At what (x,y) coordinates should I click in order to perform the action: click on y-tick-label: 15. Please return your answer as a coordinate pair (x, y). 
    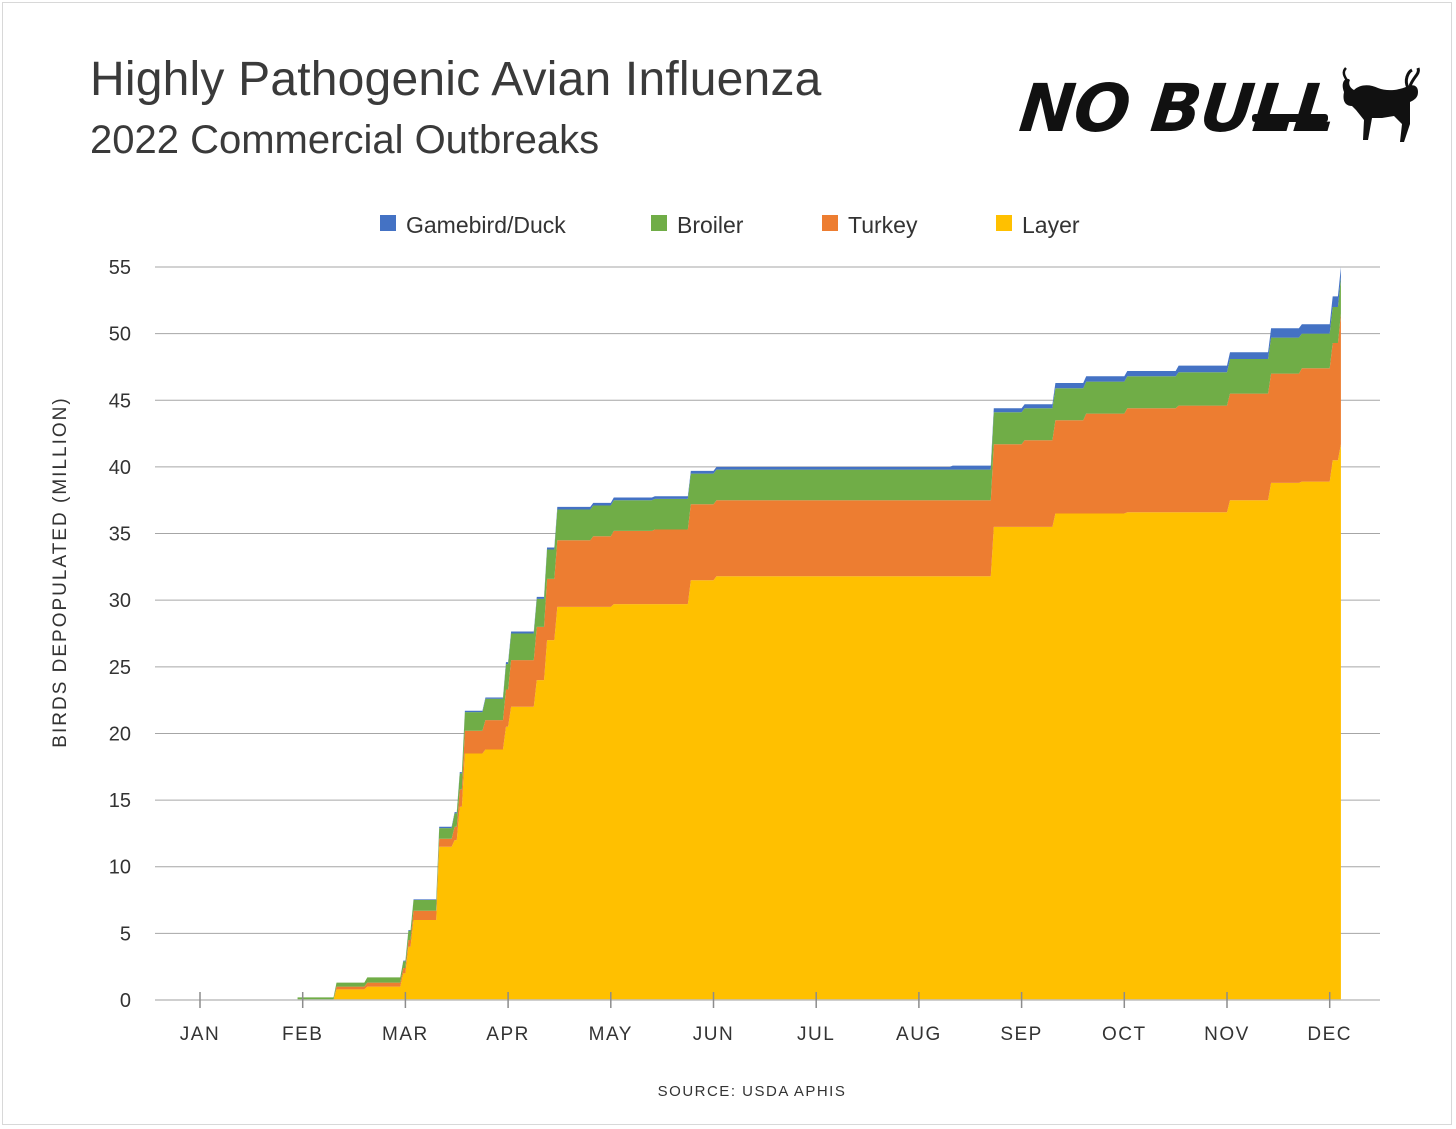
    Looking at the image, I should click on (120, 801).